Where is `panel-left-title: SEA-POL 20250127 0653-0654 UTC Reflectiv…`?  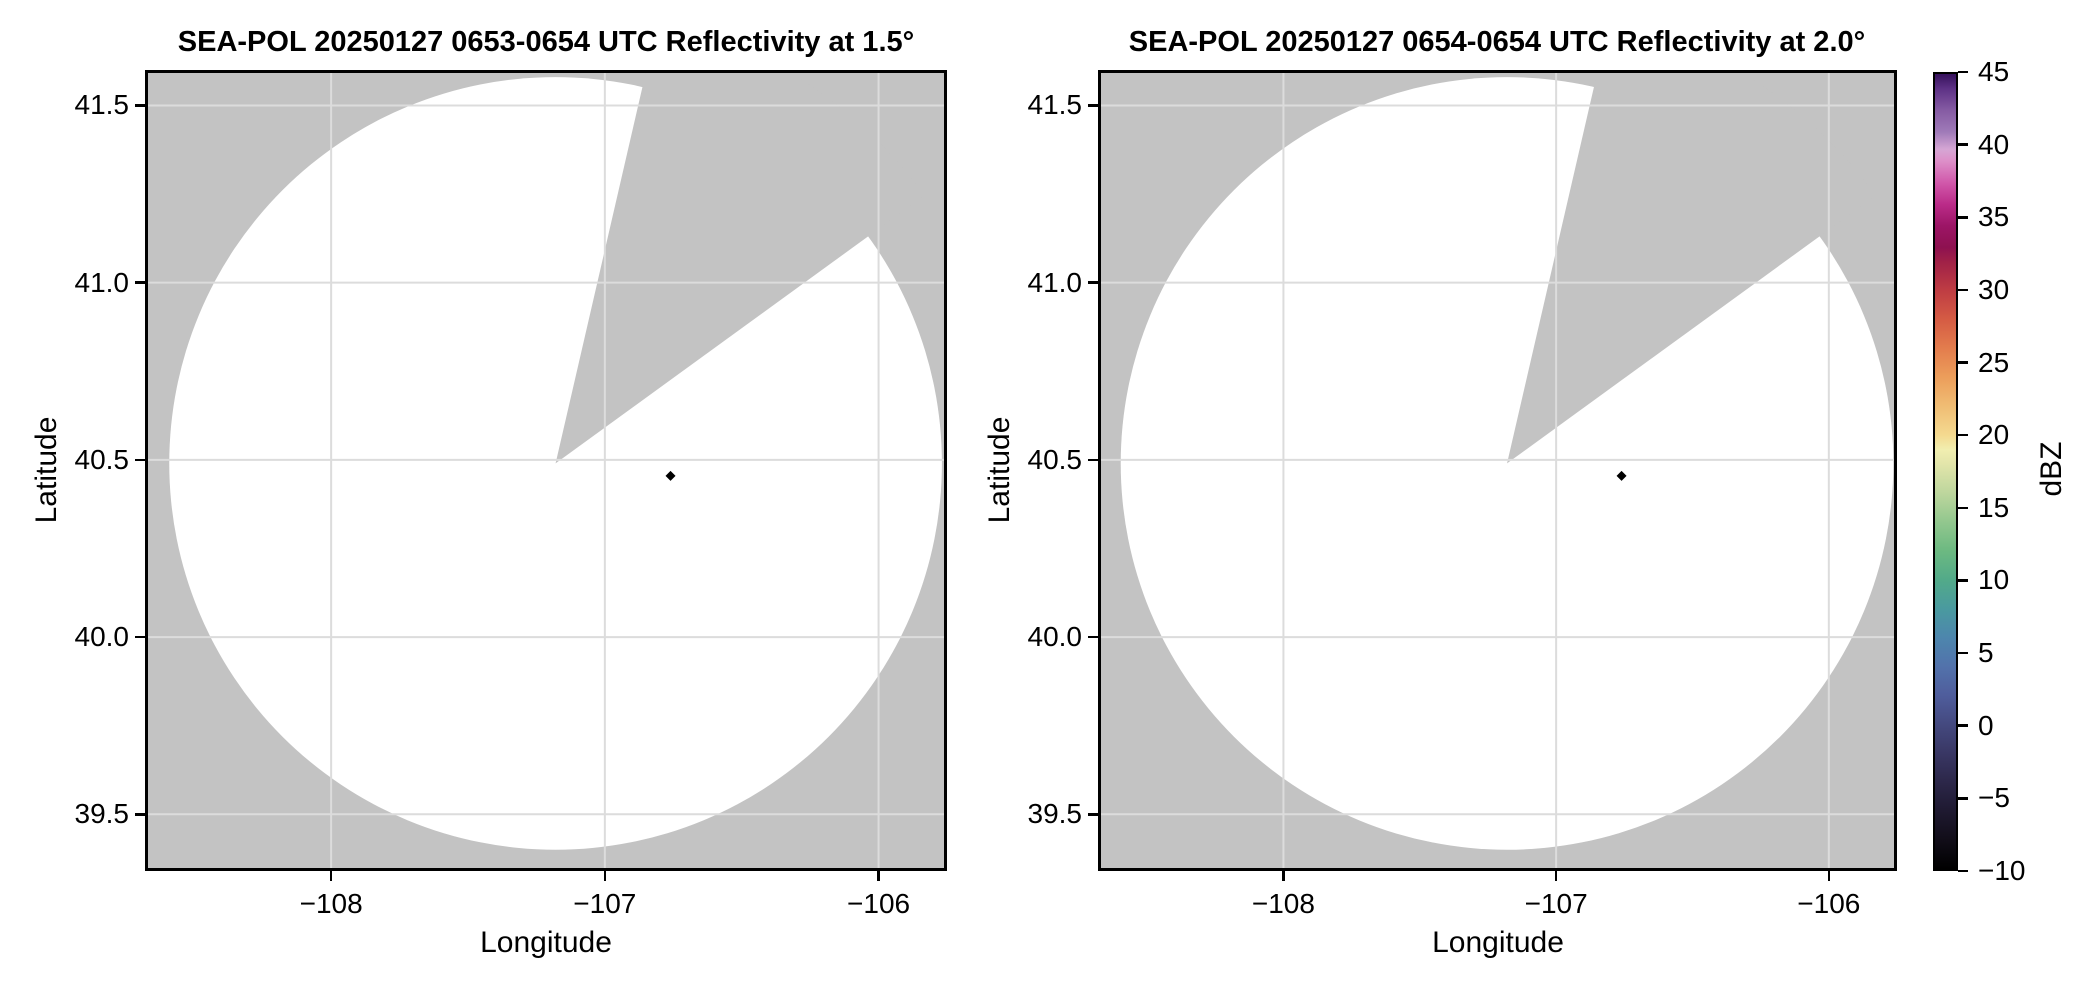
panel-left-title: SEA-POL 20250127 0653-0654 UTC Reflectiv… is located at coordinates (546, 42).